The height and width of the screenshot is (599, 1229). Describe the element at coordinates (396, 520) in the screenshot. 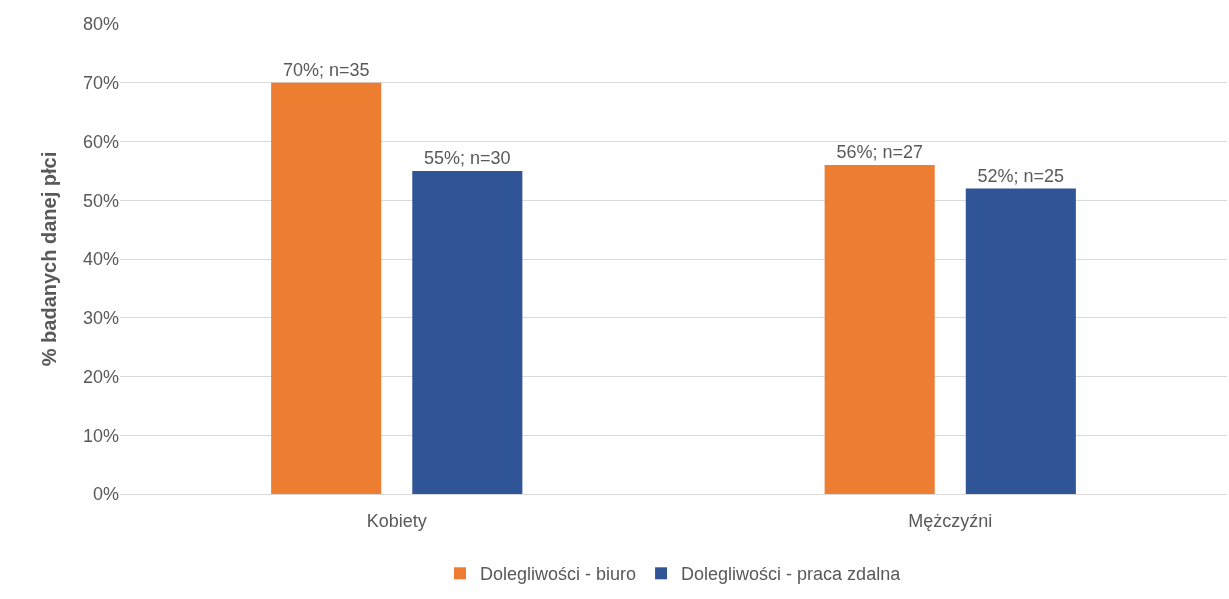

I see `x-tick-label: Kobiety` at that location.